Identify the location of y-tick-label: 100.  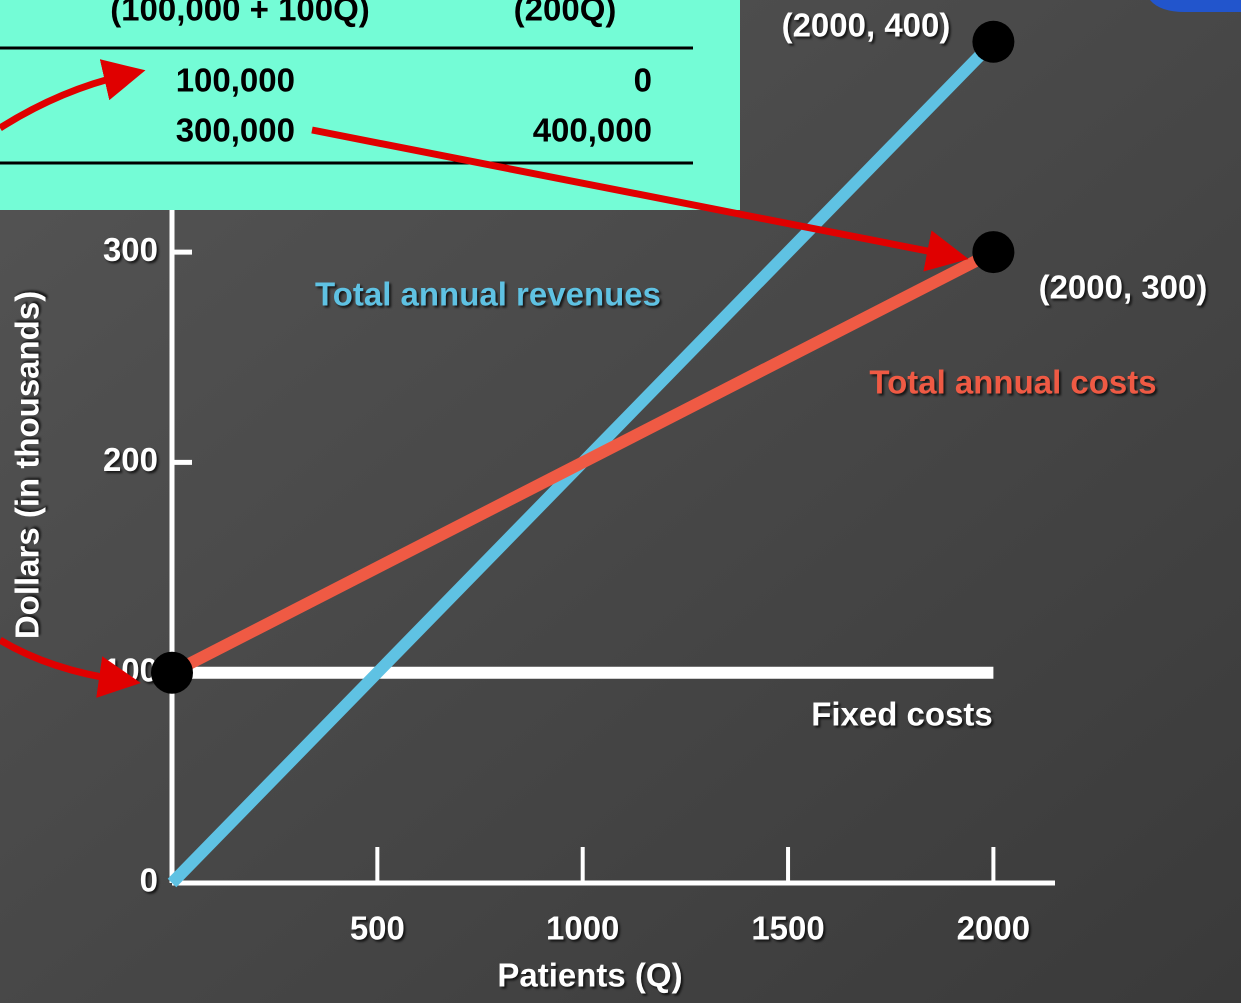
(130, 669).